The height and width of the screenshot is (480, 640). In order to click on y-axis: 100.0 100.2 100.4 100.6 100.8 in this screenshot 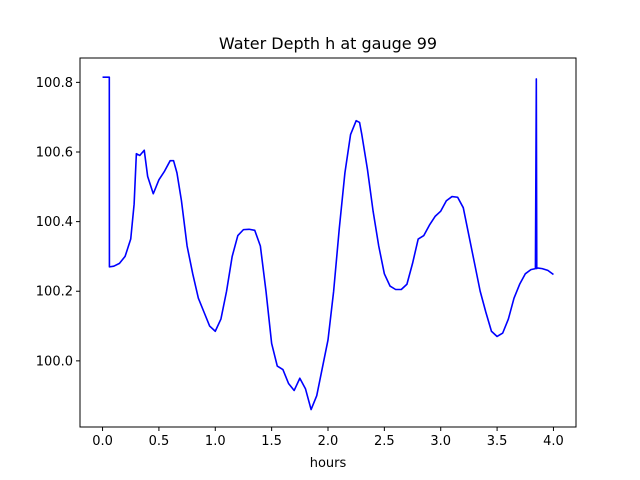, I will do `click(58, 222)`.